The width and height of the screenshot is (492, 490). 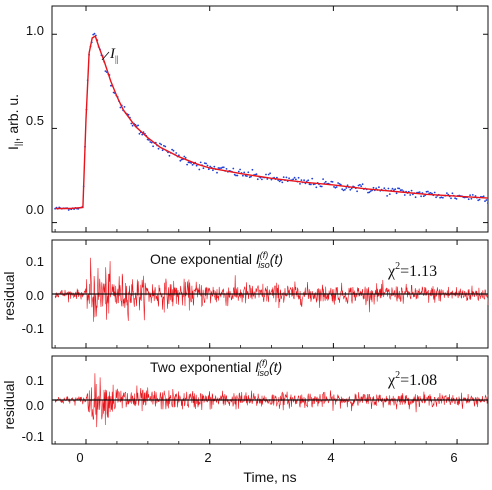 What do you see at coordinates (271, 400) in the screenshot?
I see `residual-two-line` at bounding box center [271, 400].